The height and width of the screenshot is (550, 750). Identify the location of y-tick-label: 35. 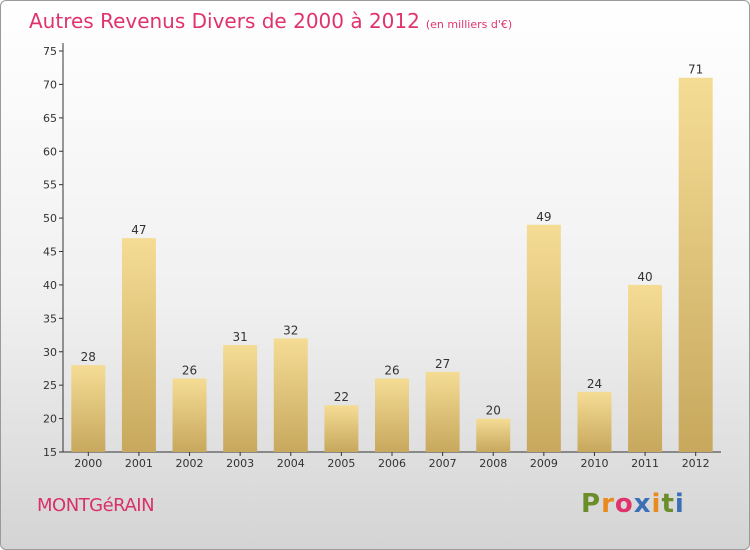
(50, 318).